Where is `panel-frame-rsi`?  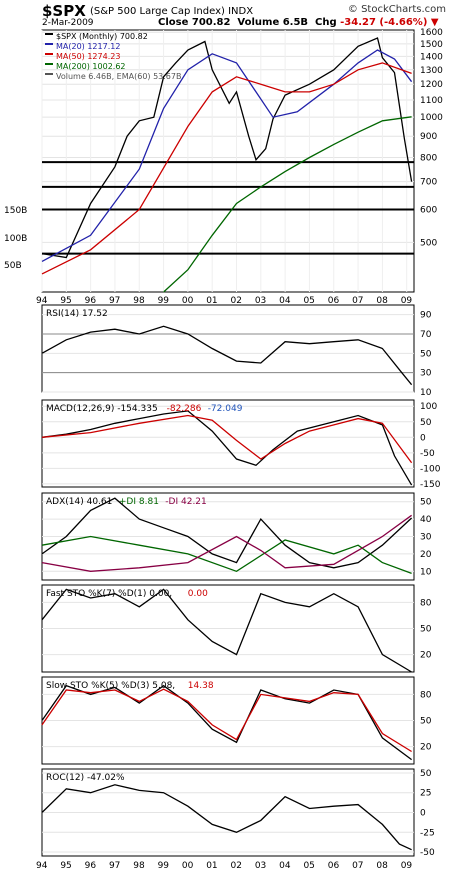
panel-frame-rsi is located at coordinates (228, 348).